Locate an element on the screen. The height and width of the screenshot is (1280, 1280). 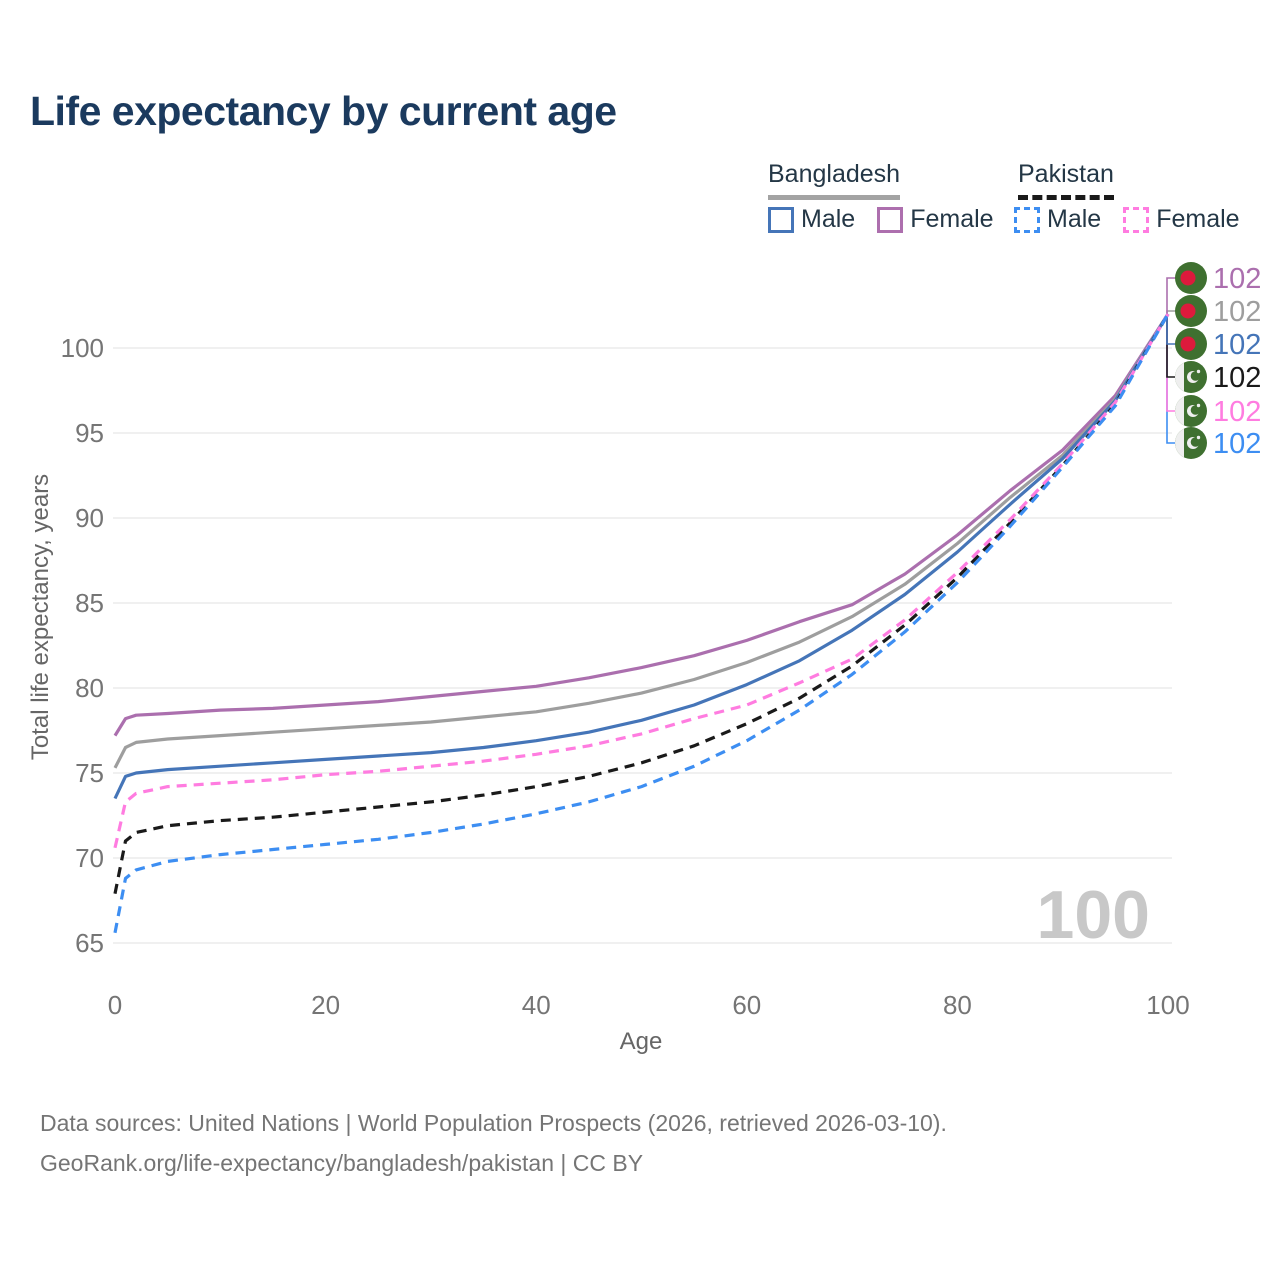
legend-swatch-pakistan-female is located at coordinates (1136, 219).